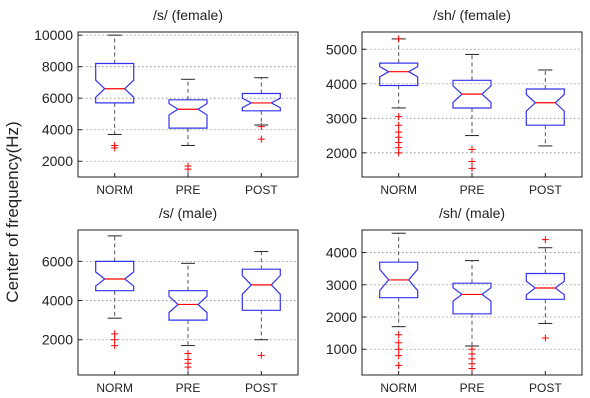 The height and width of the screenshot is (398, 590). What do you see at coordinates (341, 49) in the screenshot?
I see `y-tick-label: 5000` at bounding box center [341, 49].